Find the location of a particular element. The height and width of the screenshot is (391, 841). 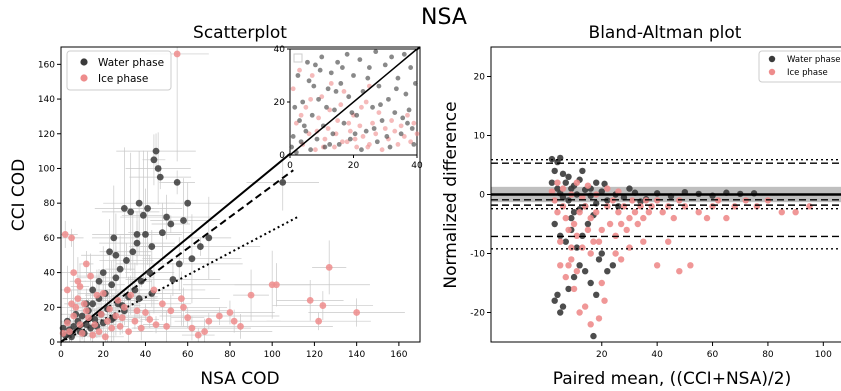

x-tick-label: 20 is located at coordinates (104, 355).